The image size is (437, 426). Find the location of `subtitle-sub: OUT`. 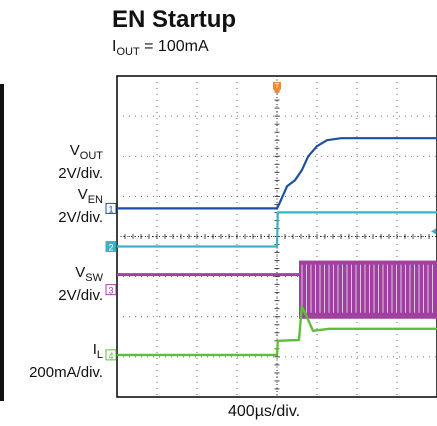

subtitle-sub: OUT is located at coordinates (128, 52).